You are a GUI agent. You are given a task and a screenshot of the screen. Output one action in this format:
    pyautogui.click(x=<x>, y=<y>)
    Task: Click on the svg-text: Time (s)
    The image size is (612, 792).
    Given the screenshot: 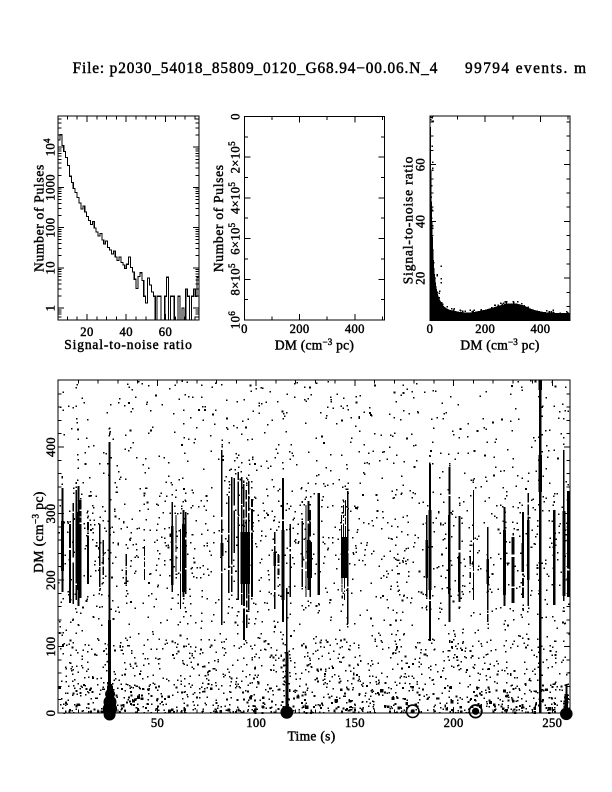 What is the action you would take?
    pyautogui.click(x=311, y=736)
    